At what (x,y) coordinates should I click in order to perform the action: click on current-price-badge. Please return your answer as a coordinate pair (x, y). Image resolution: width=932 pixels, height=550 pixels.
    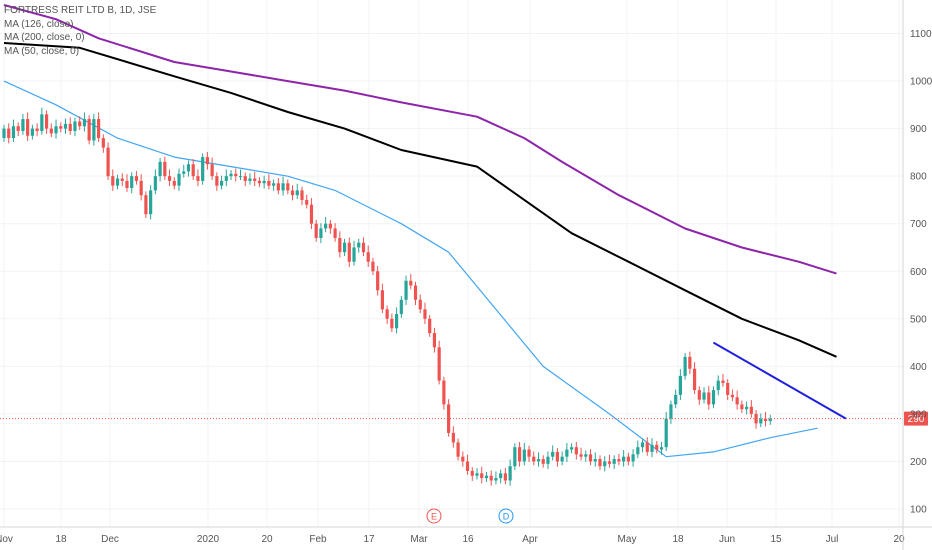
    Looking at the image, I should click on (916, 418).